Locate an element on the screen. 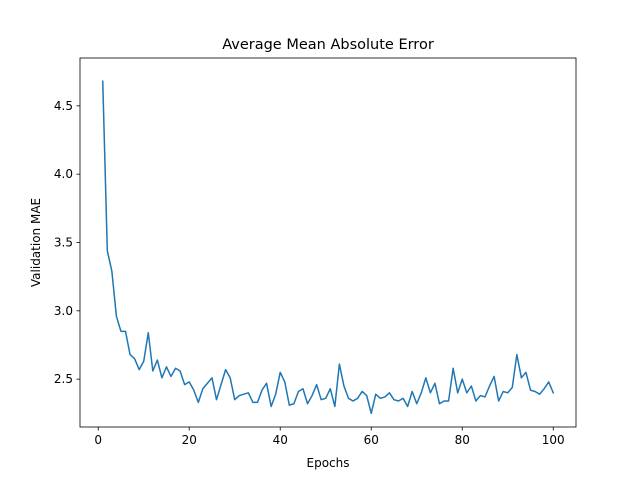 This screenshot has width=640, height=484. x-tick-label: 0 is located at coordinates (98, 440).